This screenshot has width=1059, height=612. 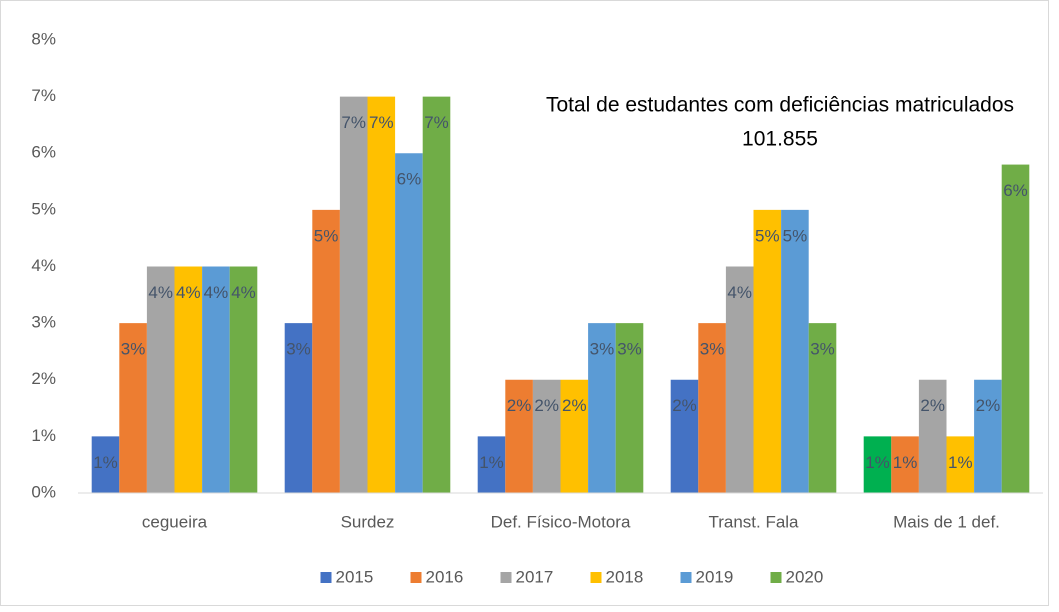 What do you see at coordinates (753, 521) in the screenshot?
I see `x-tick-label: Transt. Fala` at bounding box center [753, 521].